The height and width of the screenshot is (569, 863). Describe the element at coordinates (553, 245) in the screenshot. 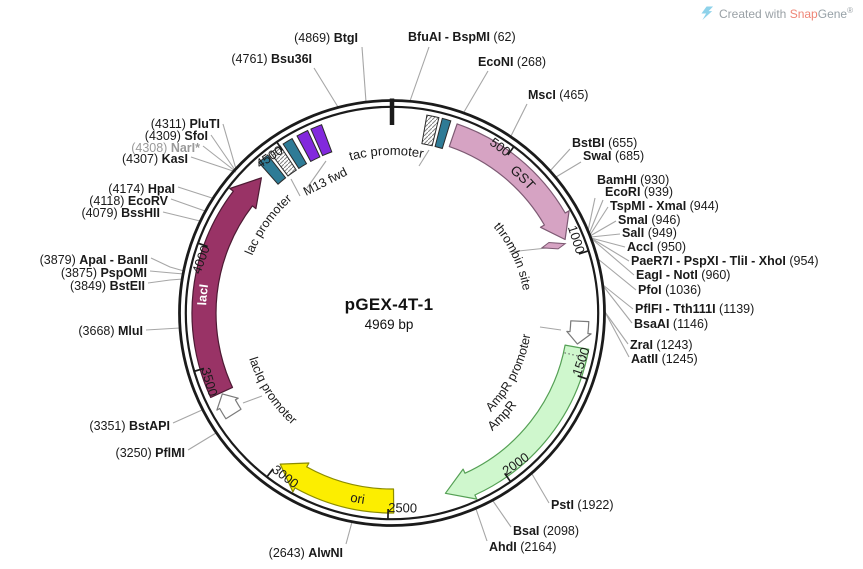

I see `thrombin-site-marker` at that location.